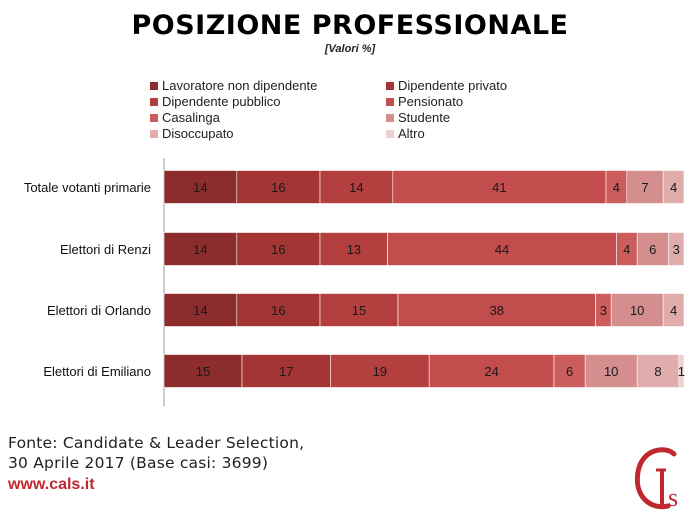 This screenshot has width=700, height=525. I want to click on cals-logo: s, so click(656, 479).